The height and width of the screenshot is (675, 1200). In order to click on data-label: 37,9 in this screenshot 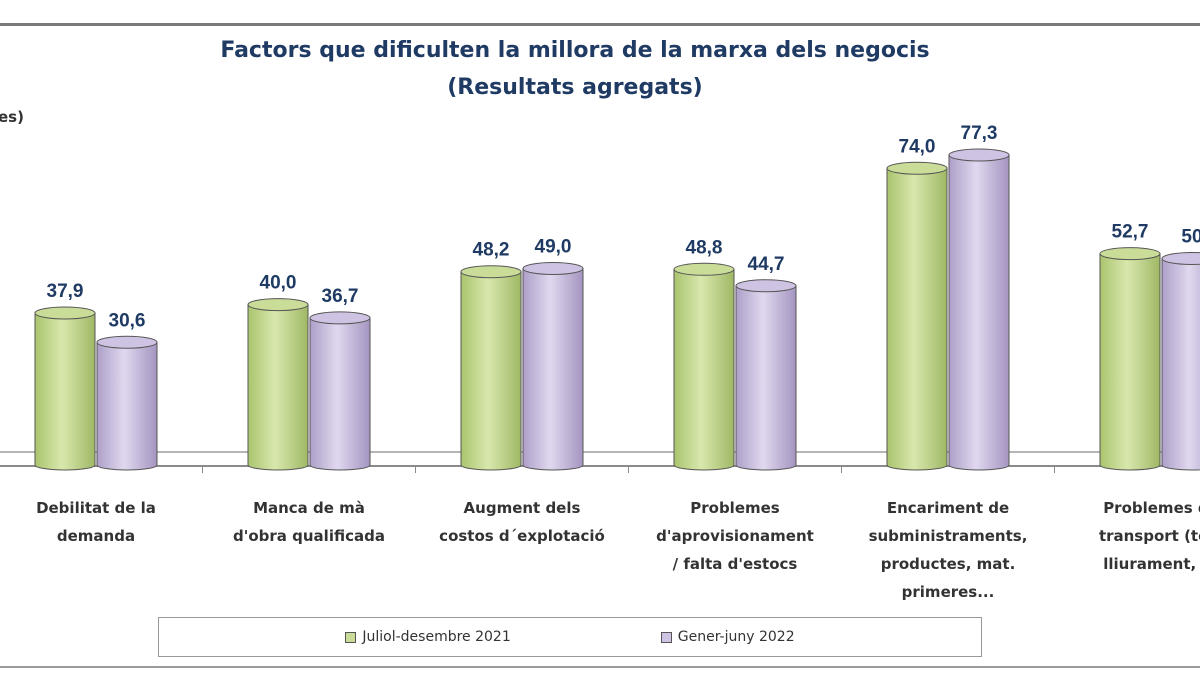, I will do `click(65, 291)`.